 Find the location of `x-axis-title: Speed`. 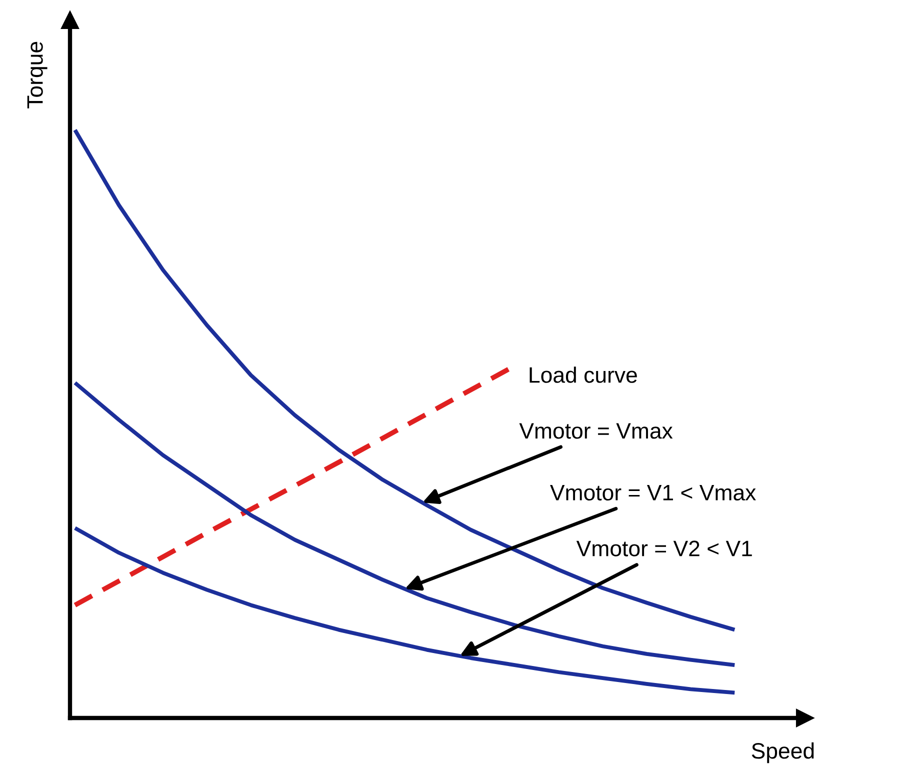

x-axis-title: Speed is located at coordinates (783, 753).